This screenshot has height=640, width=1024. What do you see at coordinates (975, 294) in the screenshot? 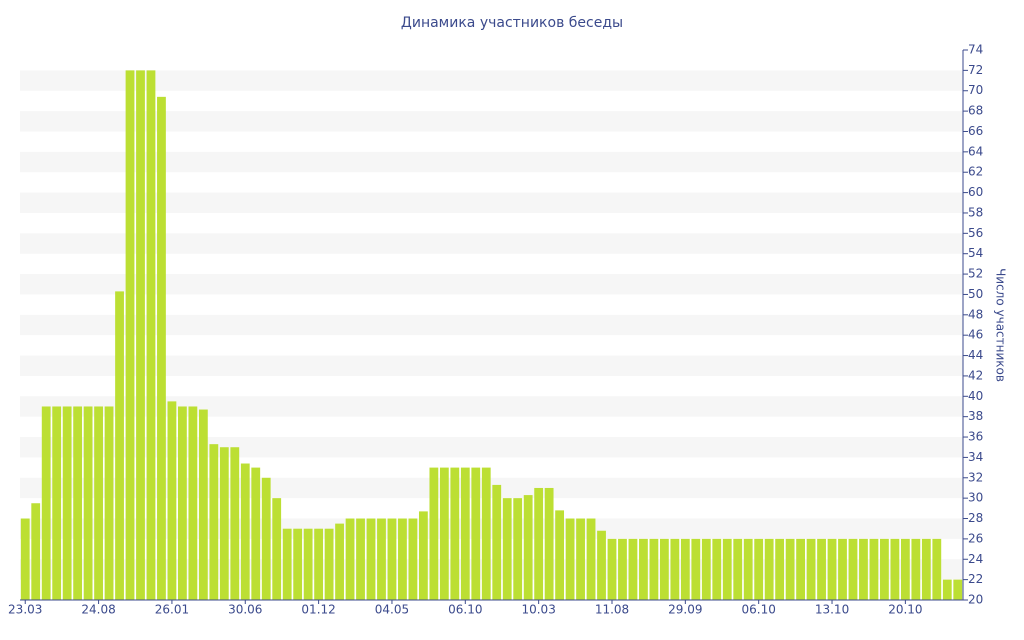
I see `y-tick-label: 50` at bounding box center [975, 294].